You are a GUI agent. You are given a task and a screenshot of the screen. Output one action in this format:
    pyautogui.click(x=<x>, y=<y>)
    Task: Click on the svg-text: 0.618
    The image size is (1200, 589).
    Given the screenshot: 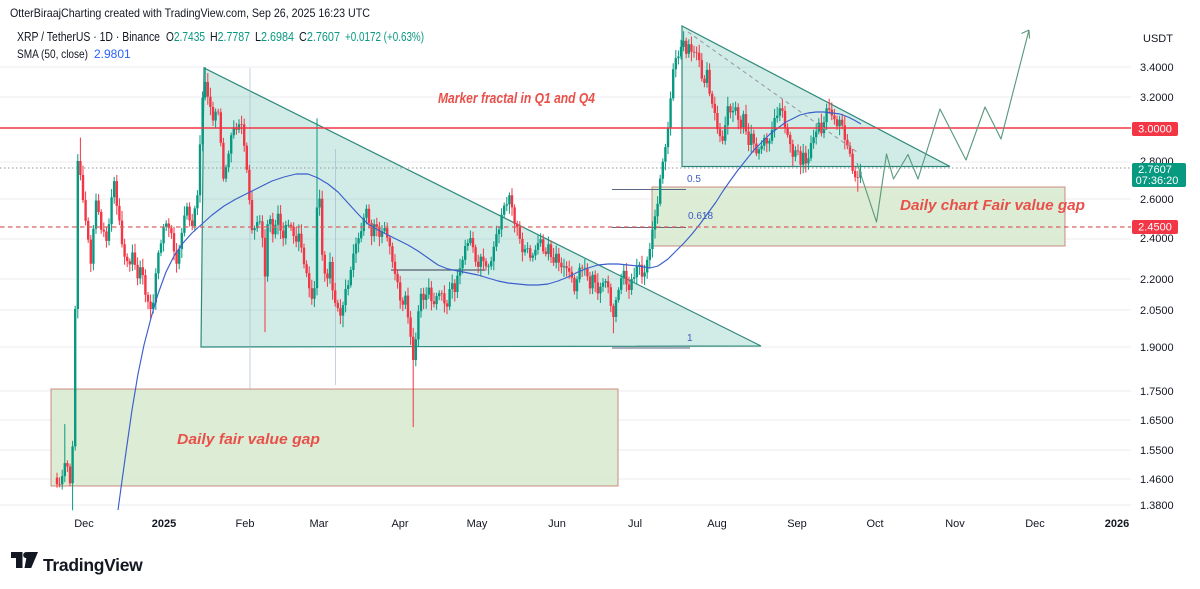 What is the action you would take?
    pyautogui.click(x=700, y=216)
    